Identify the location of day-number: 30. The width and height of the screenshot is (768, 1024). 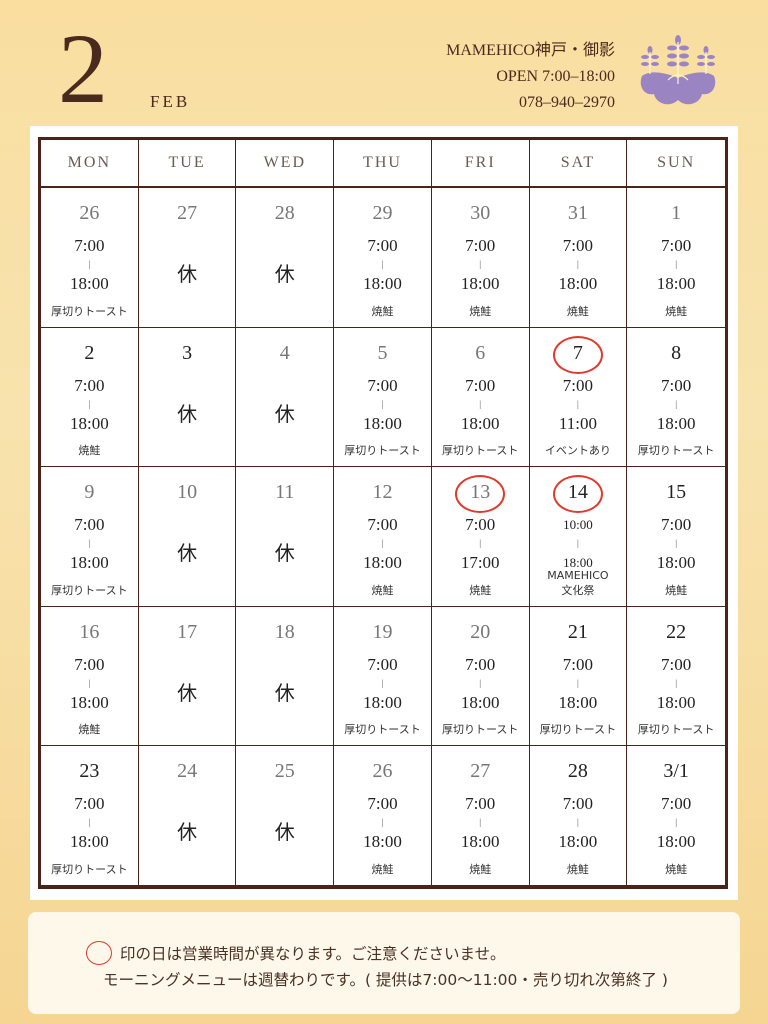
(480, 213).